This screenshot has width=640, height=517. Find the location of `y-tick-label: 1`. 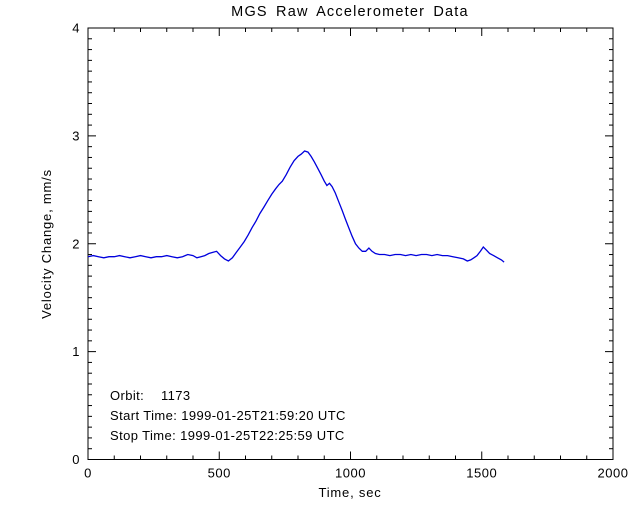

y-tick-label: 1 is located at coordinates (76, 351).